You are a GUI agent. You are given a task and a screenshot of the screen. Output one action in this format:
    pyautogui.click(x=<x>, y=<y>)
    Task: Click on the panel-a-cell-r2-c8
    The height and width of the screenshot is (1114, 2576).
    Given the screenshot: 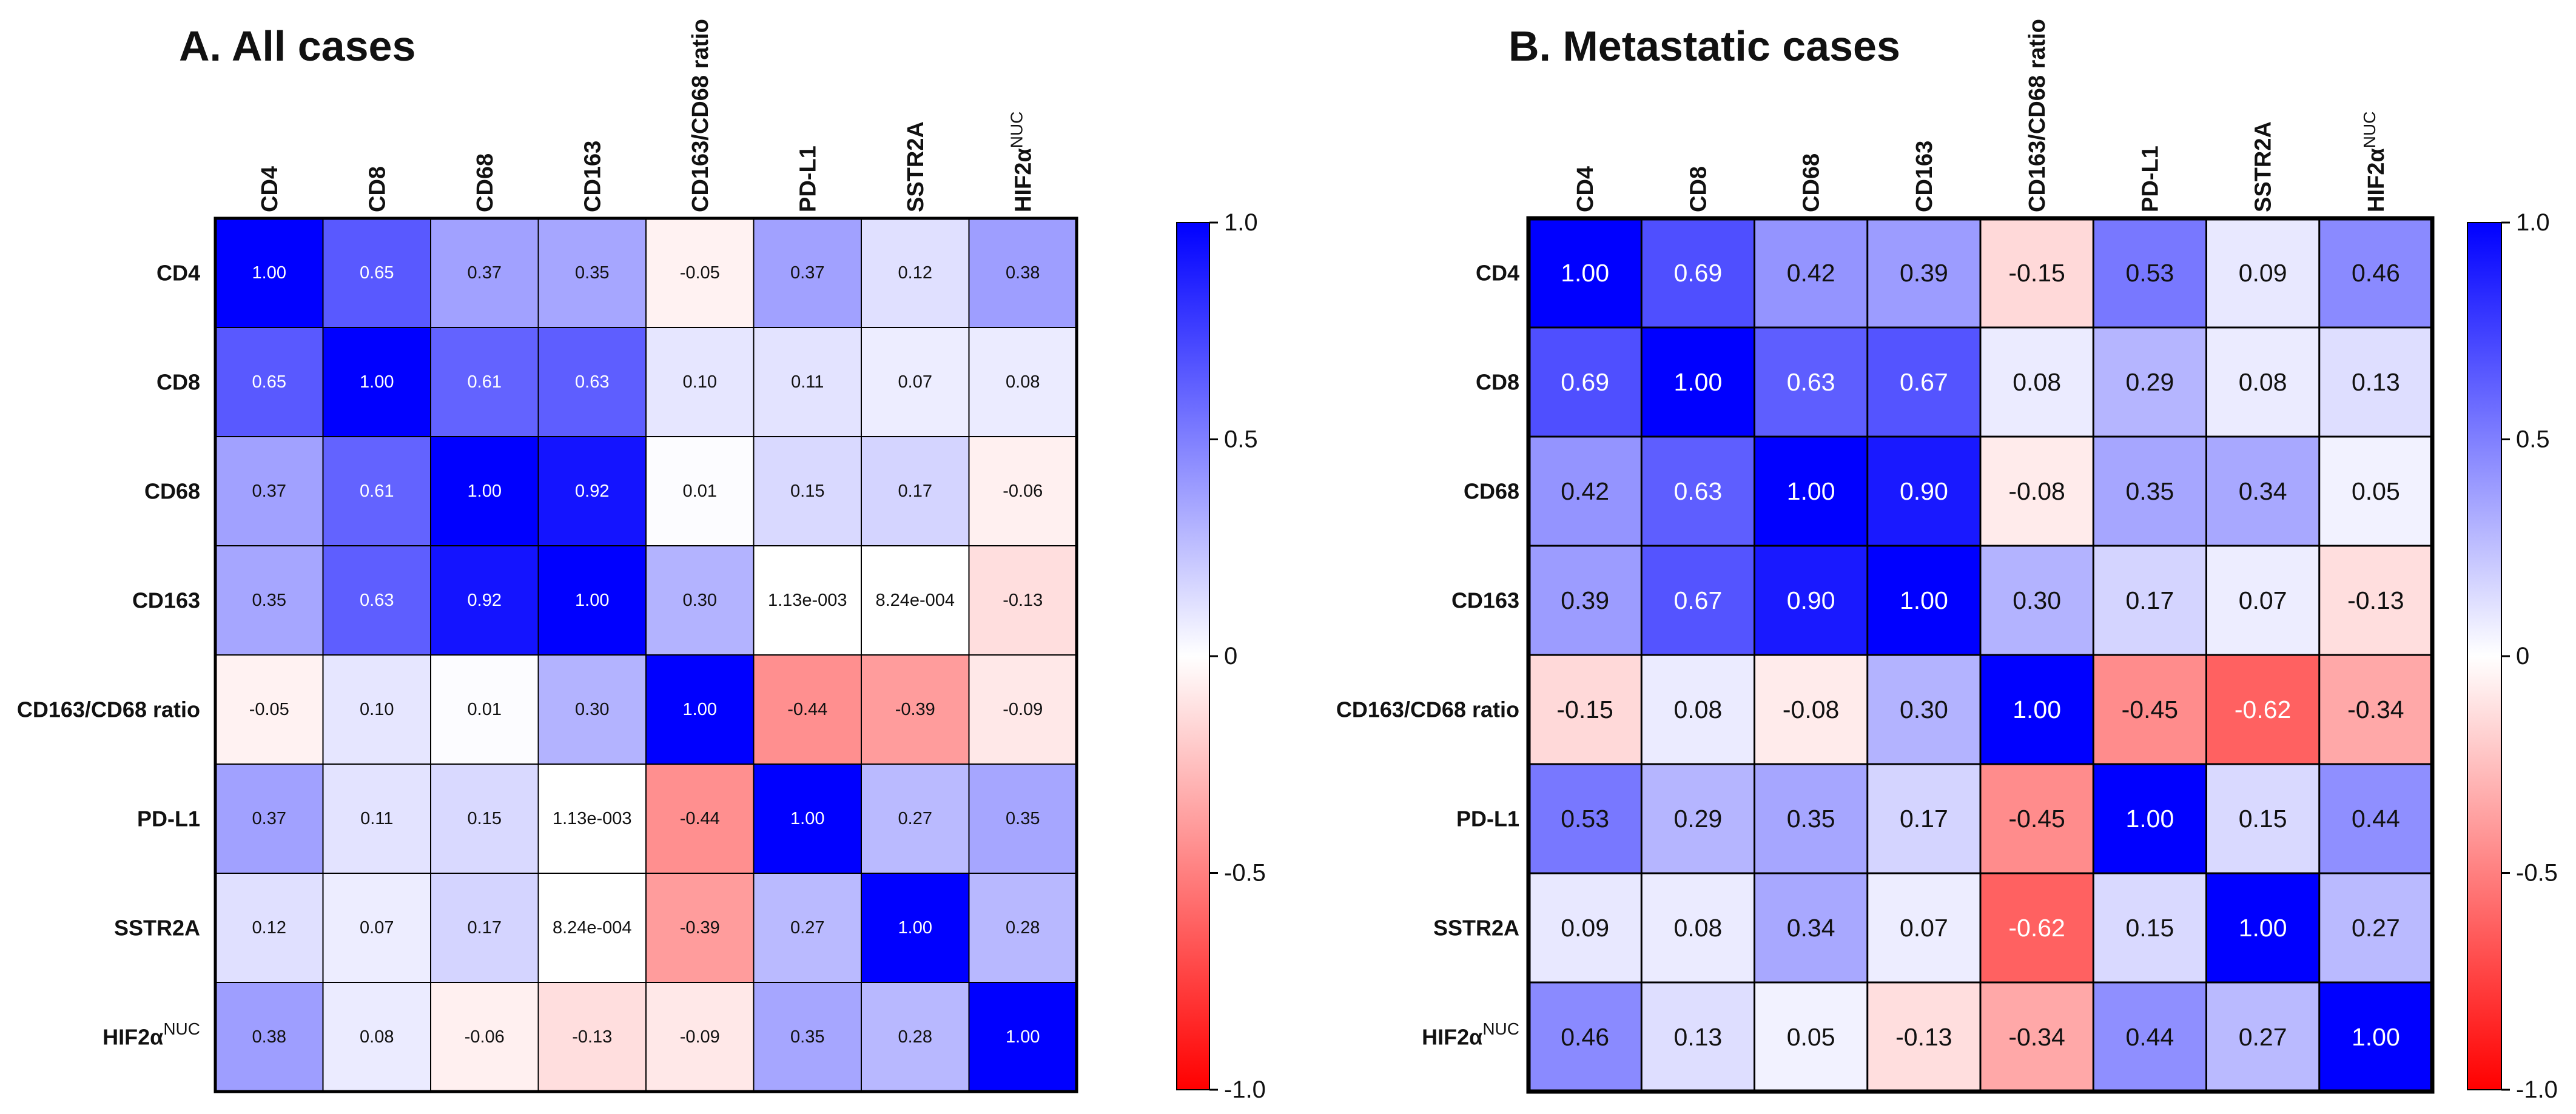 What is the action you would take?
    pyautogui.click(x=1023, y=382)
    